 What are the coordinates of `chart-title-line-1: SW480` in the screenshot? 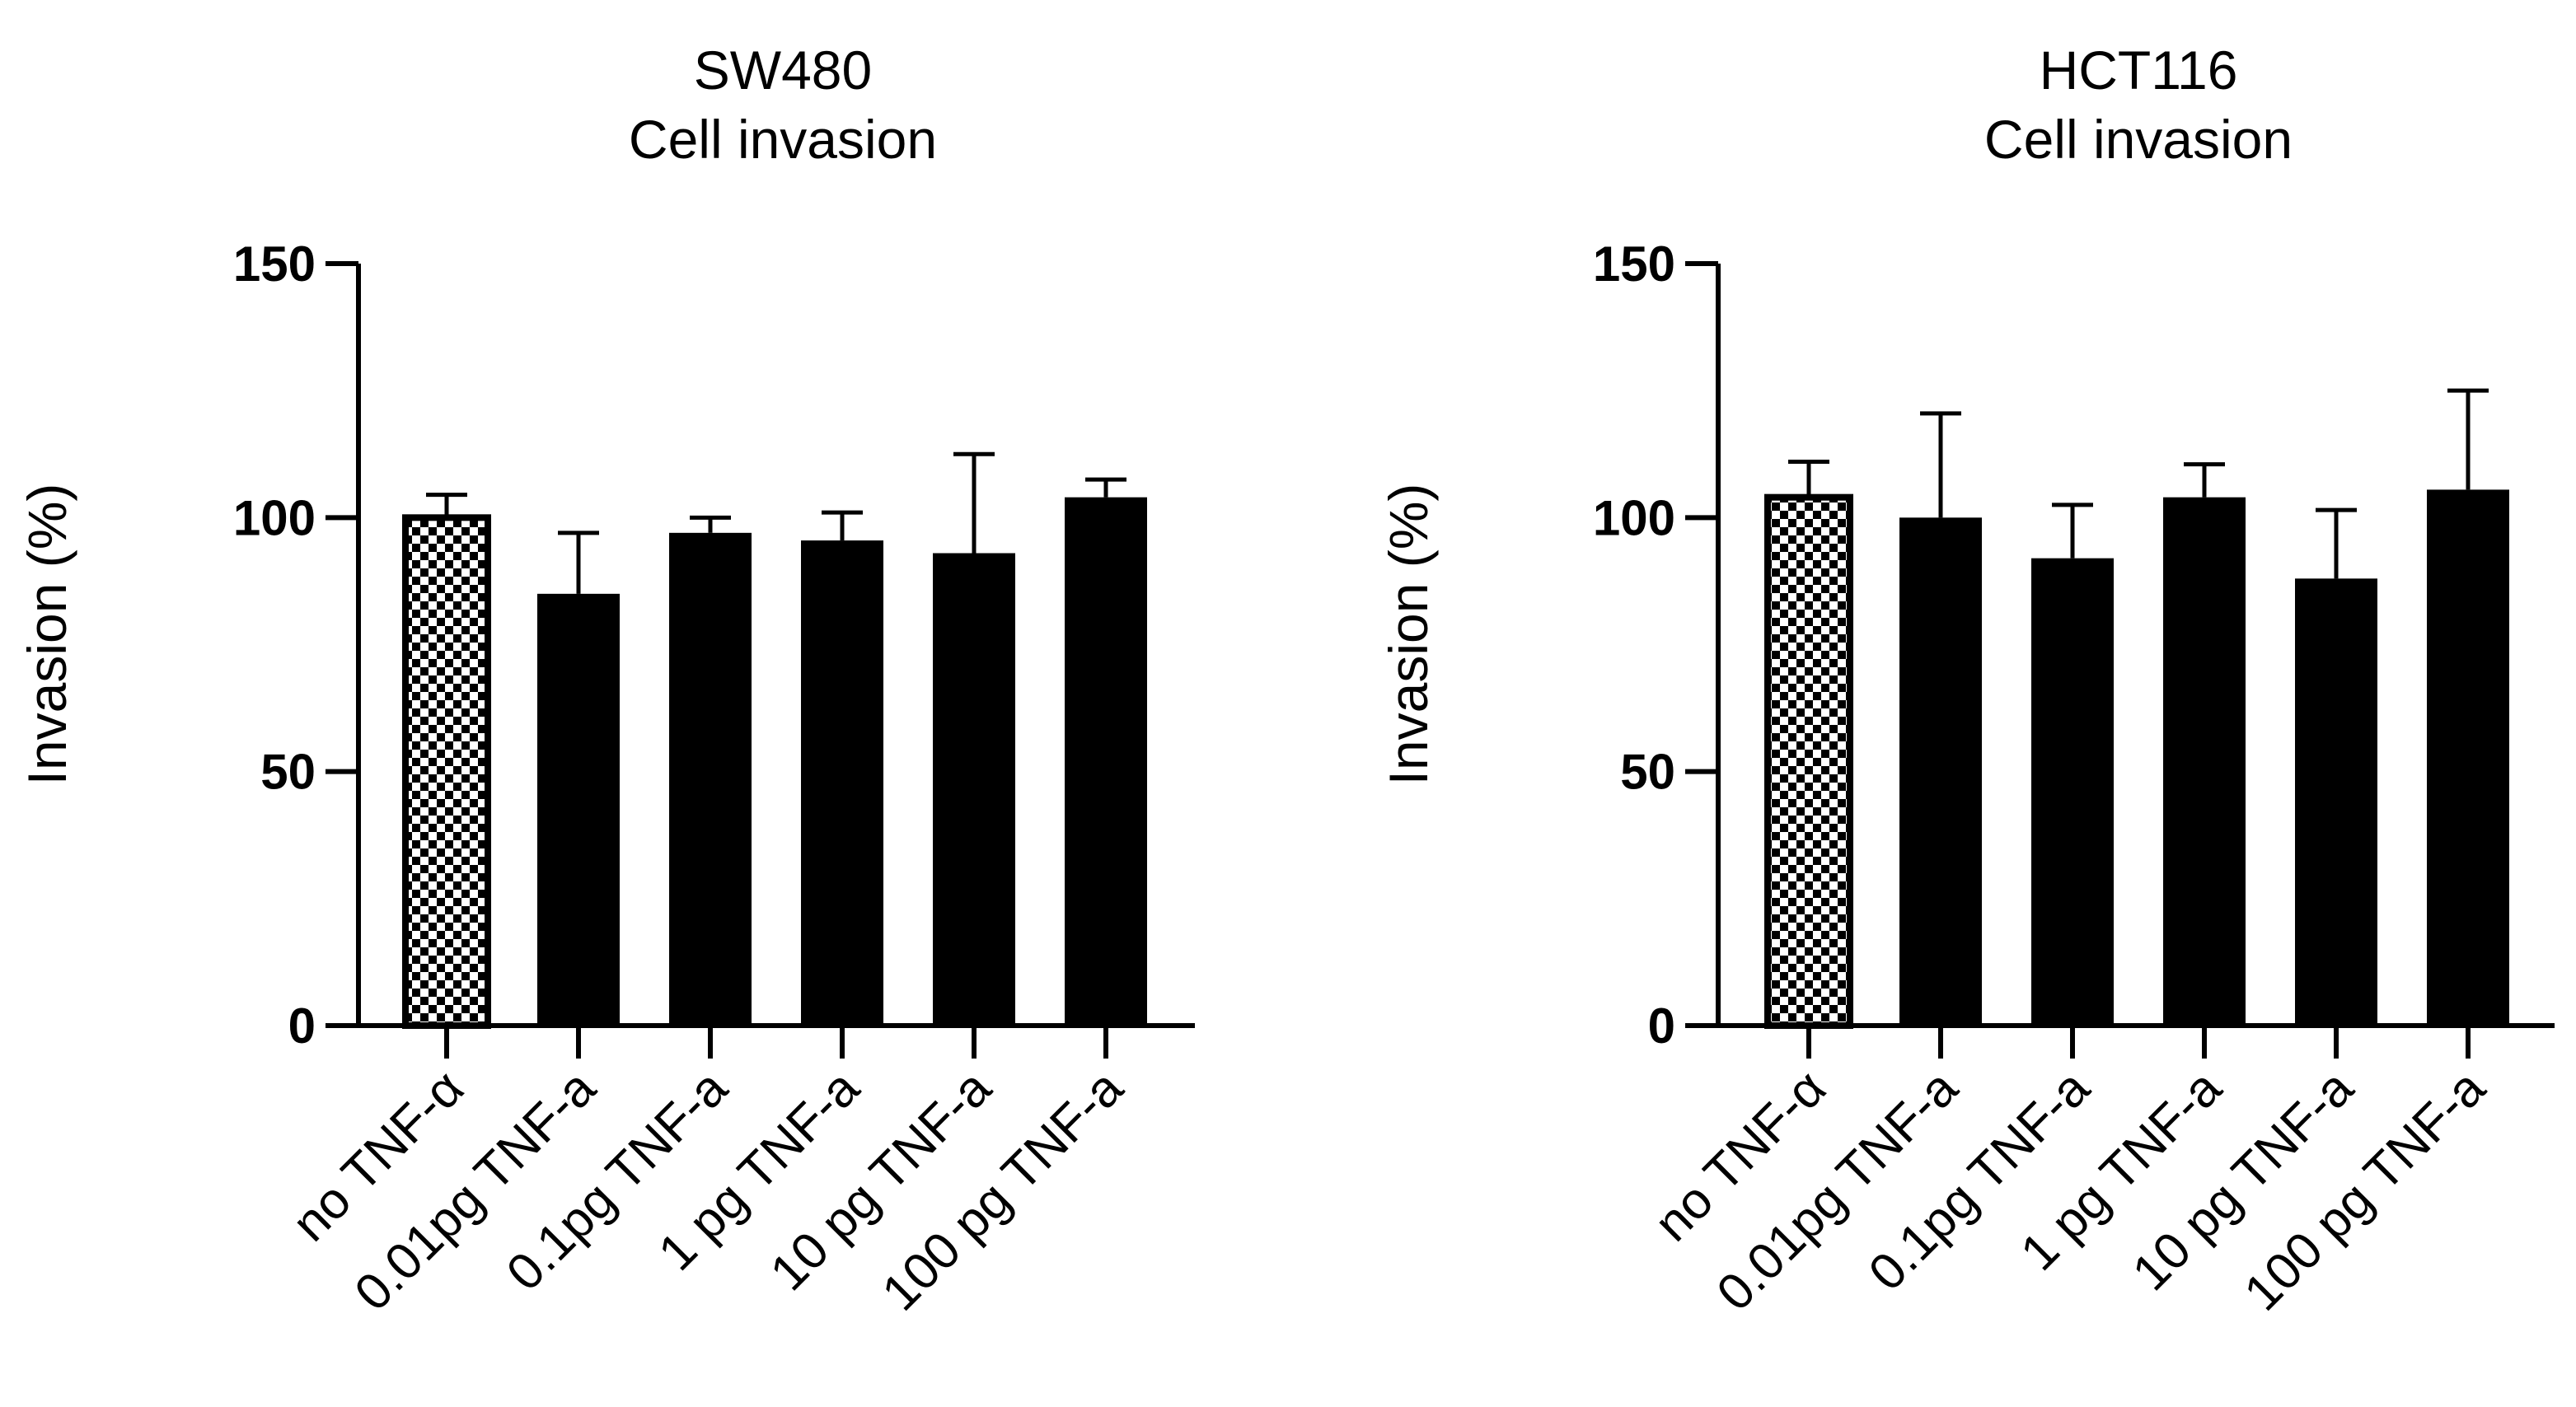 It's located at (783, 70).